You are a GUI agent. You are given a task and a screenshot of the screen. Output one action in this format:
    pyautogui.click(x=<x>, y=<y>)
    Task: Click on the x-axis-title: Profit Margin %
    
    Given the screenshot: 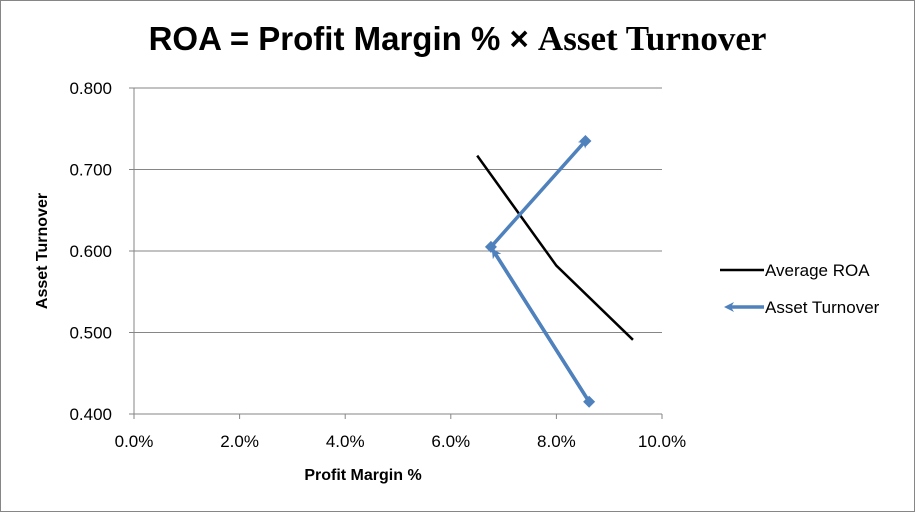 What is the action you would take?
    pyautogui.click(x=362, y=475)
    